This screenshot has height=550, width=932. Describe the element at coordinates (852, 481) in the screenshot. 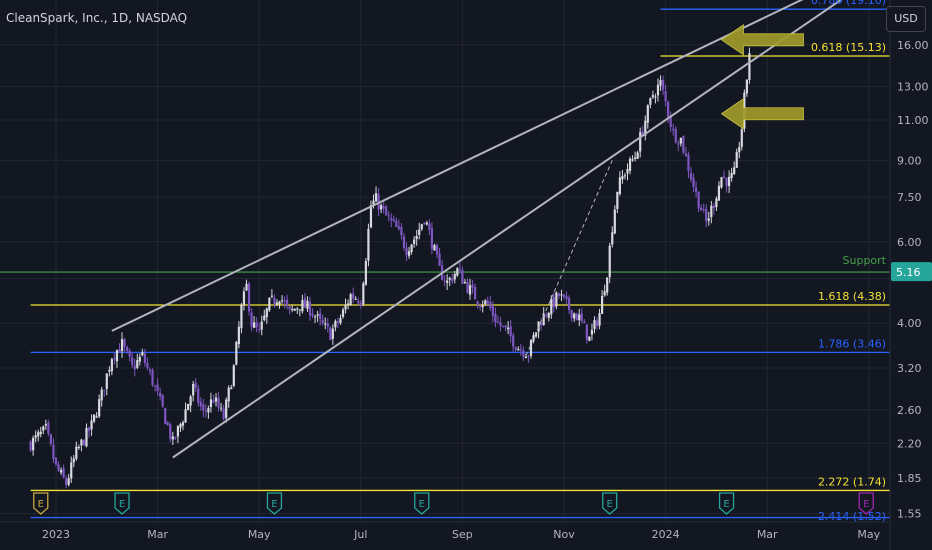

I see `fib-level-label: 2.272 (1.74)` at that location.